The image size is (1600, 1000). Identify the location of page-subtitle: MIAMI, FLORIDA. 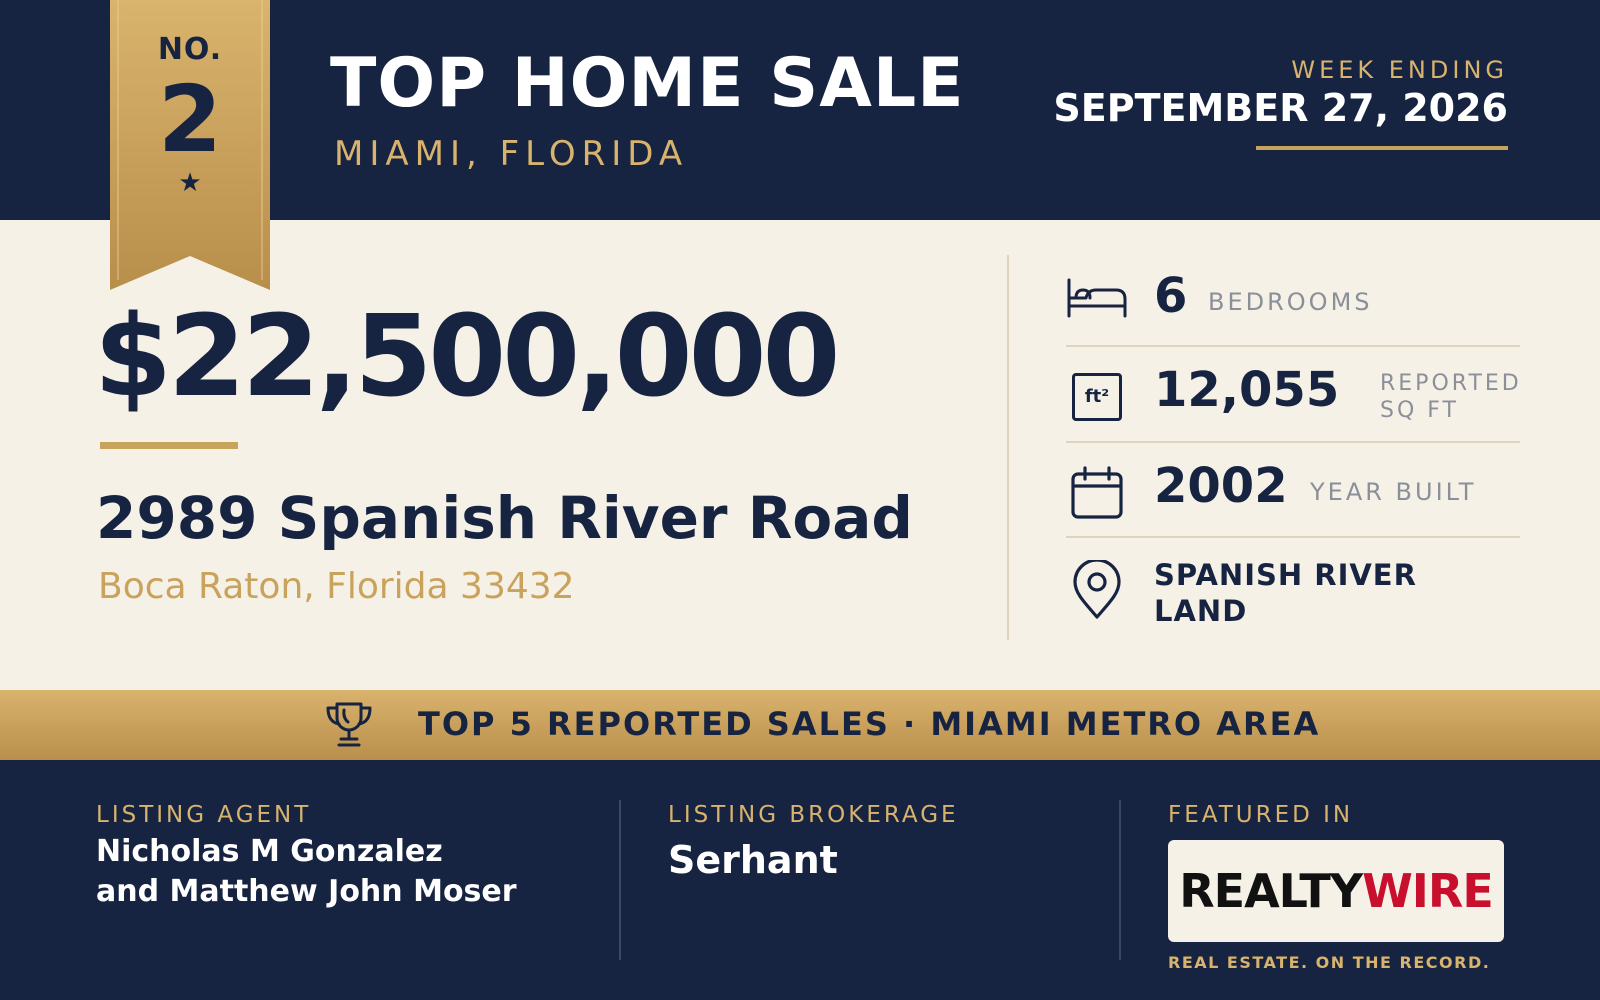
(511, 154).